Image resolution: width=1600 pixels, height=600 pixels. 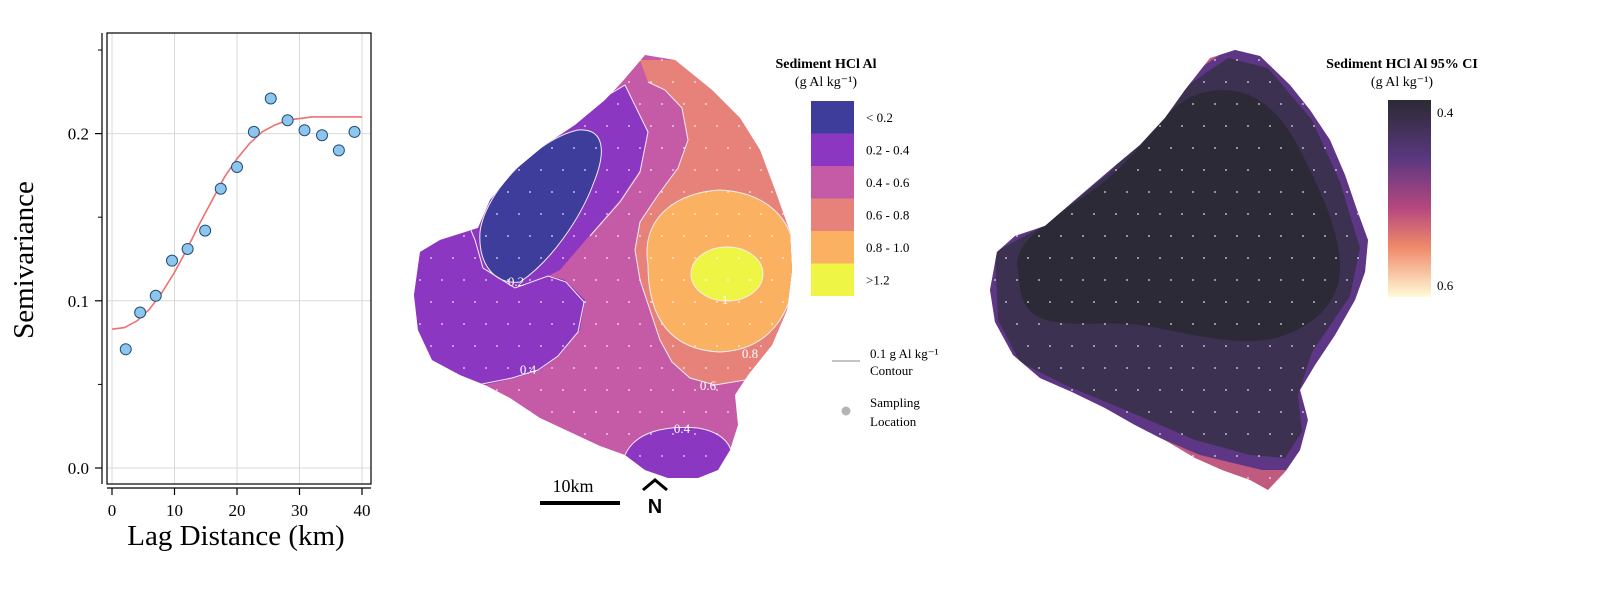 What do you see at coordinates (24, 260) in the screenshot?
I see `y-axis-label: Semivariance` at bounding box center [24, 260].